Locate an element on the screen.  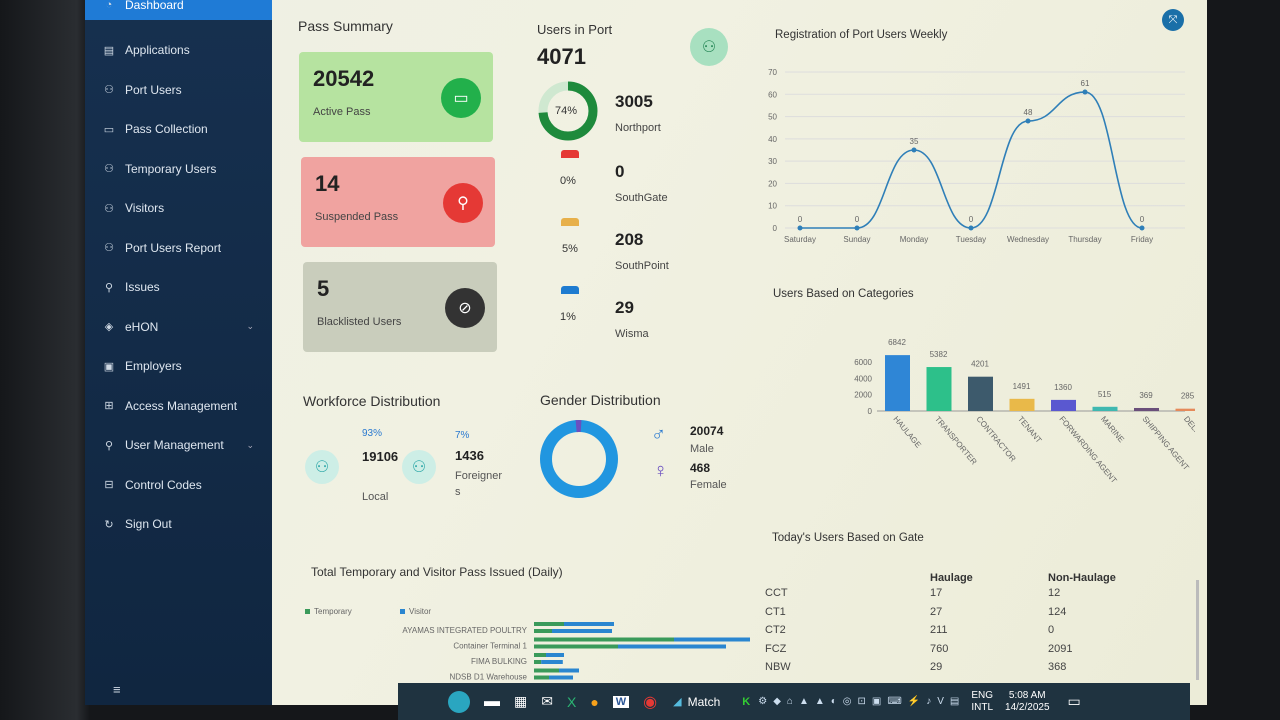
sidebar-item-temporary-users: ⚇ Temporary Users is located at coordinates (178, 169).